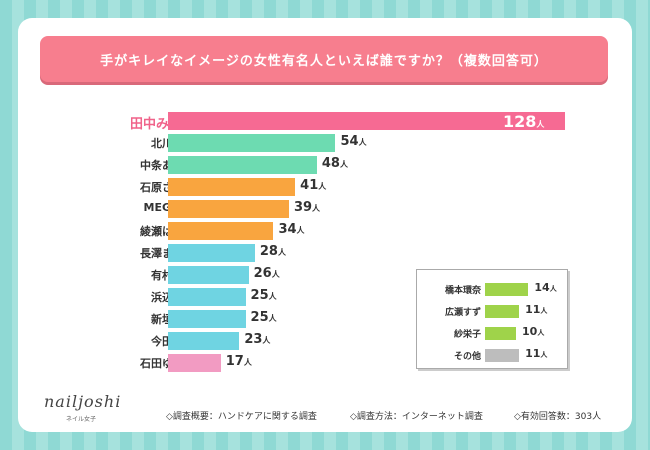 The image size is (650, 450). What do you see at coordinates (307, 207) in the screenshot?
I see `value-label: 39人` at bounding box center [307, 207].